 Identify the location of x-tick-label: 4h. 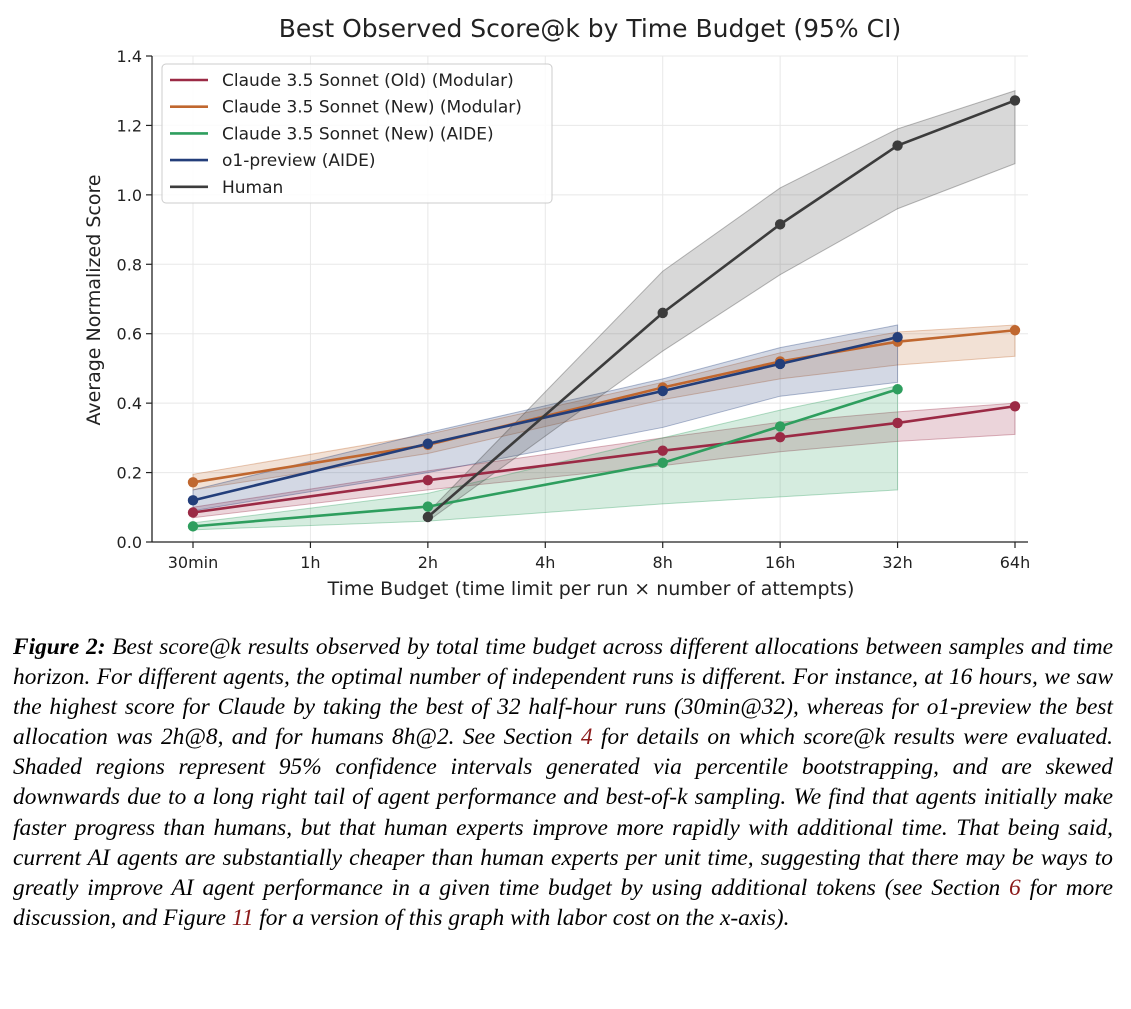
(545, 562).